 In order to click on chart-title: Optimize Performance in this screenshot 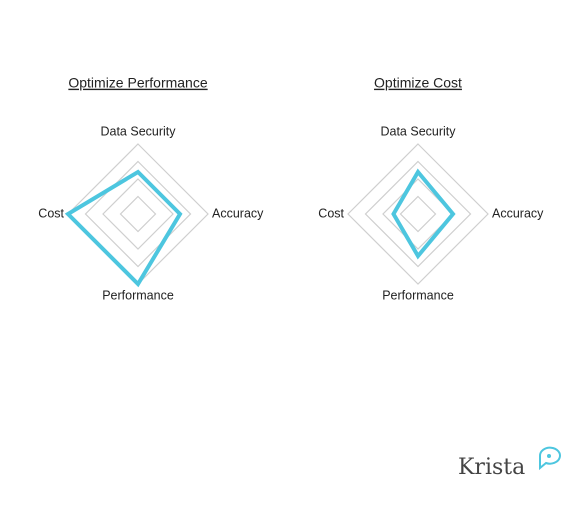, I will do `click(137, 83)`.